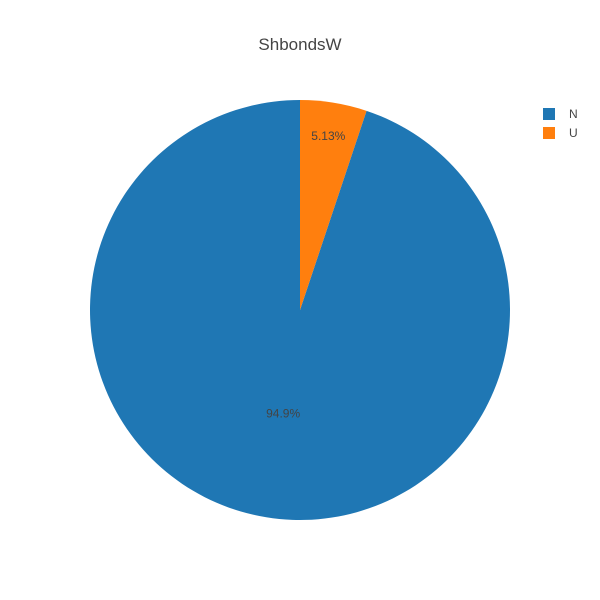  What do you see at coordinates (560, 123) in the screenshot?
I see `legend: NU` at bounding box center [560, 123].